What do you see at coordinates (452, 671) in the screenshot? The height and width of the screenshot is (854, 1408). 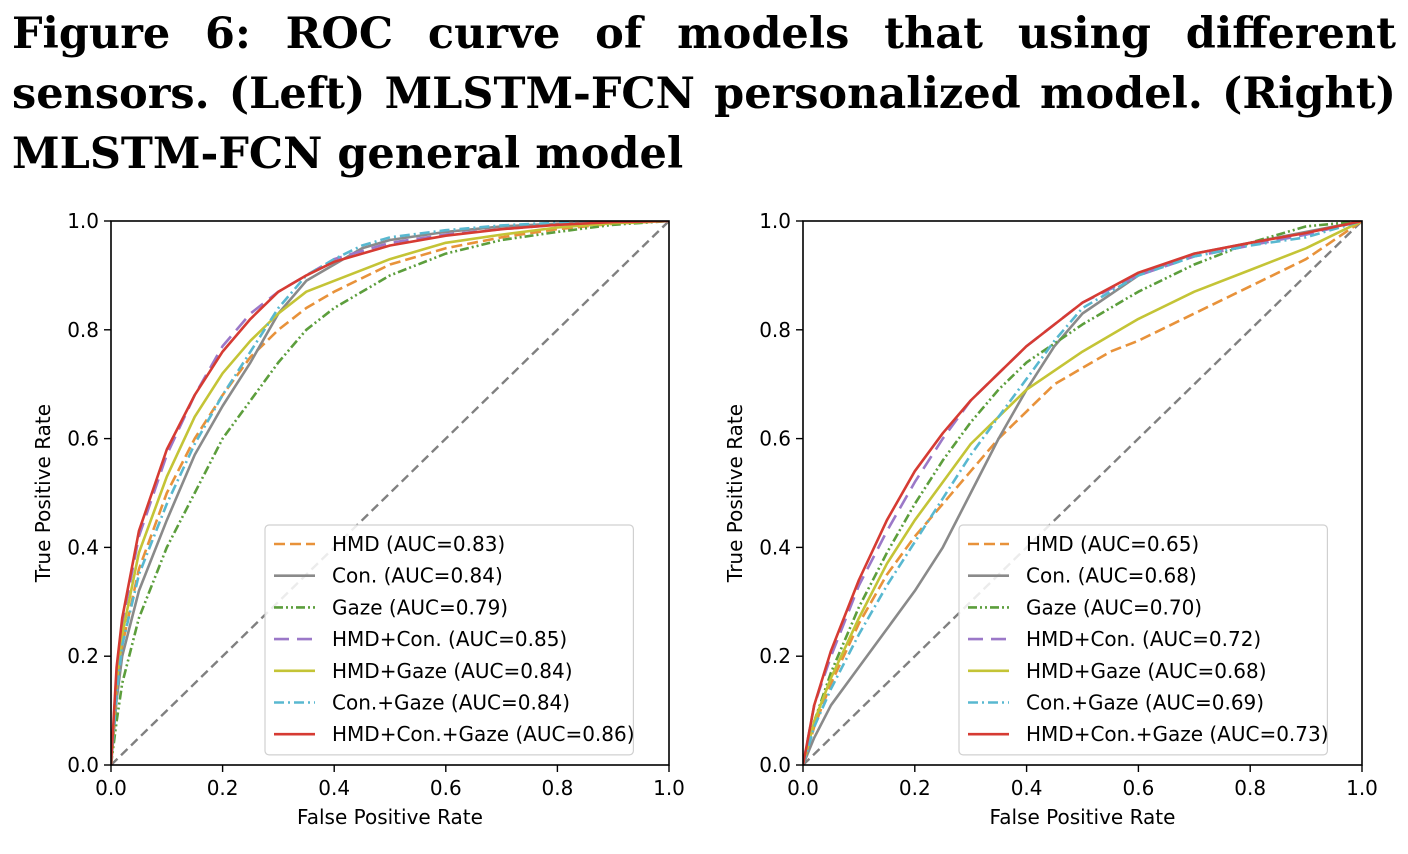 I see `legend-entry: HMD+Gaze (AUC=0.84)` at bounding box center [452, 671].